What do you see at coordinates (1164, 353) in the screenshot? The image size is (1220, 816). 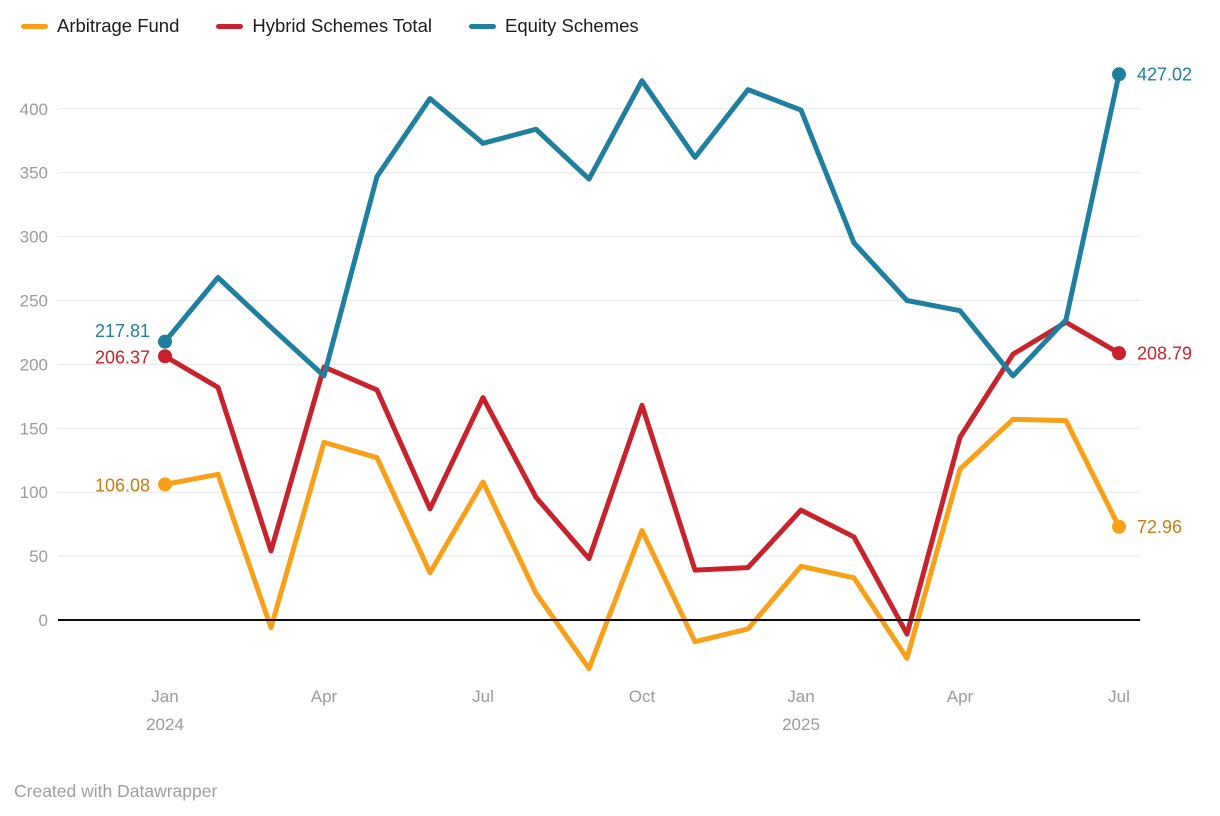 I see `end-value-label-hybrid-schemes-total: 208.79` at bounding box center [1164, 353].